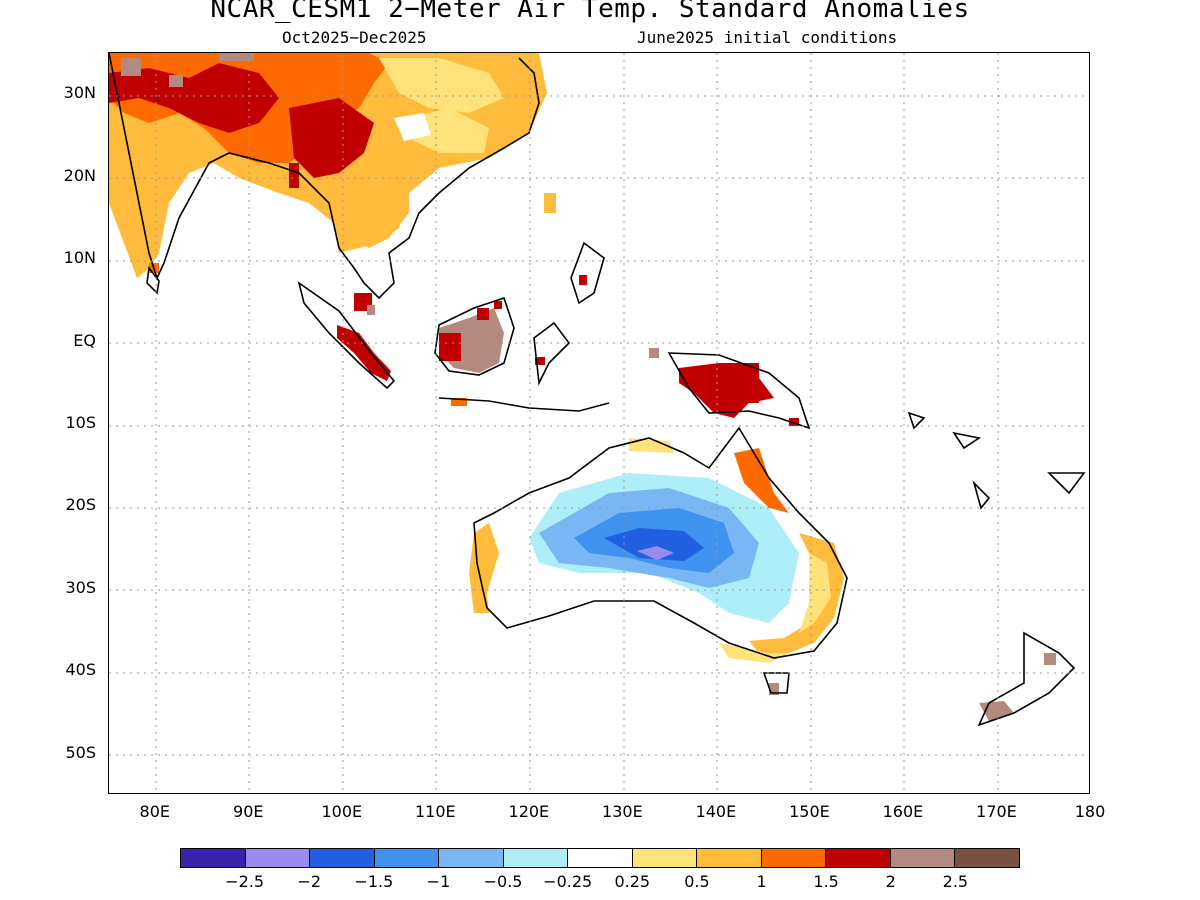 The width and height of the screenshot is (1200, 900). I want to click on lon-tick-label: 110E, so click(435, 811).